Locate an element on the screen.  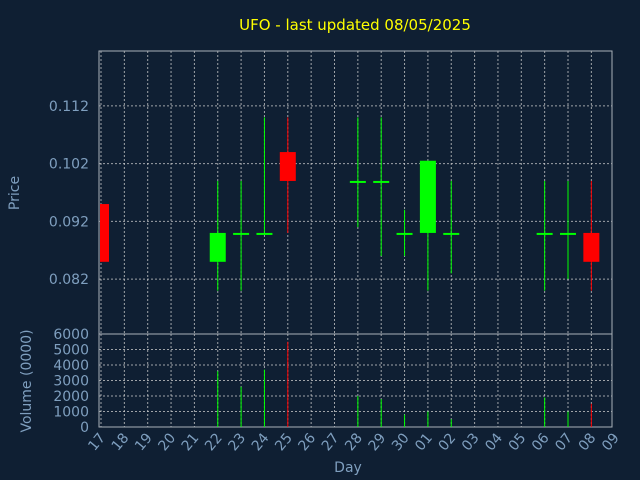
volume-axis-title: Volume (0000) is located at coordinates (27, 380).